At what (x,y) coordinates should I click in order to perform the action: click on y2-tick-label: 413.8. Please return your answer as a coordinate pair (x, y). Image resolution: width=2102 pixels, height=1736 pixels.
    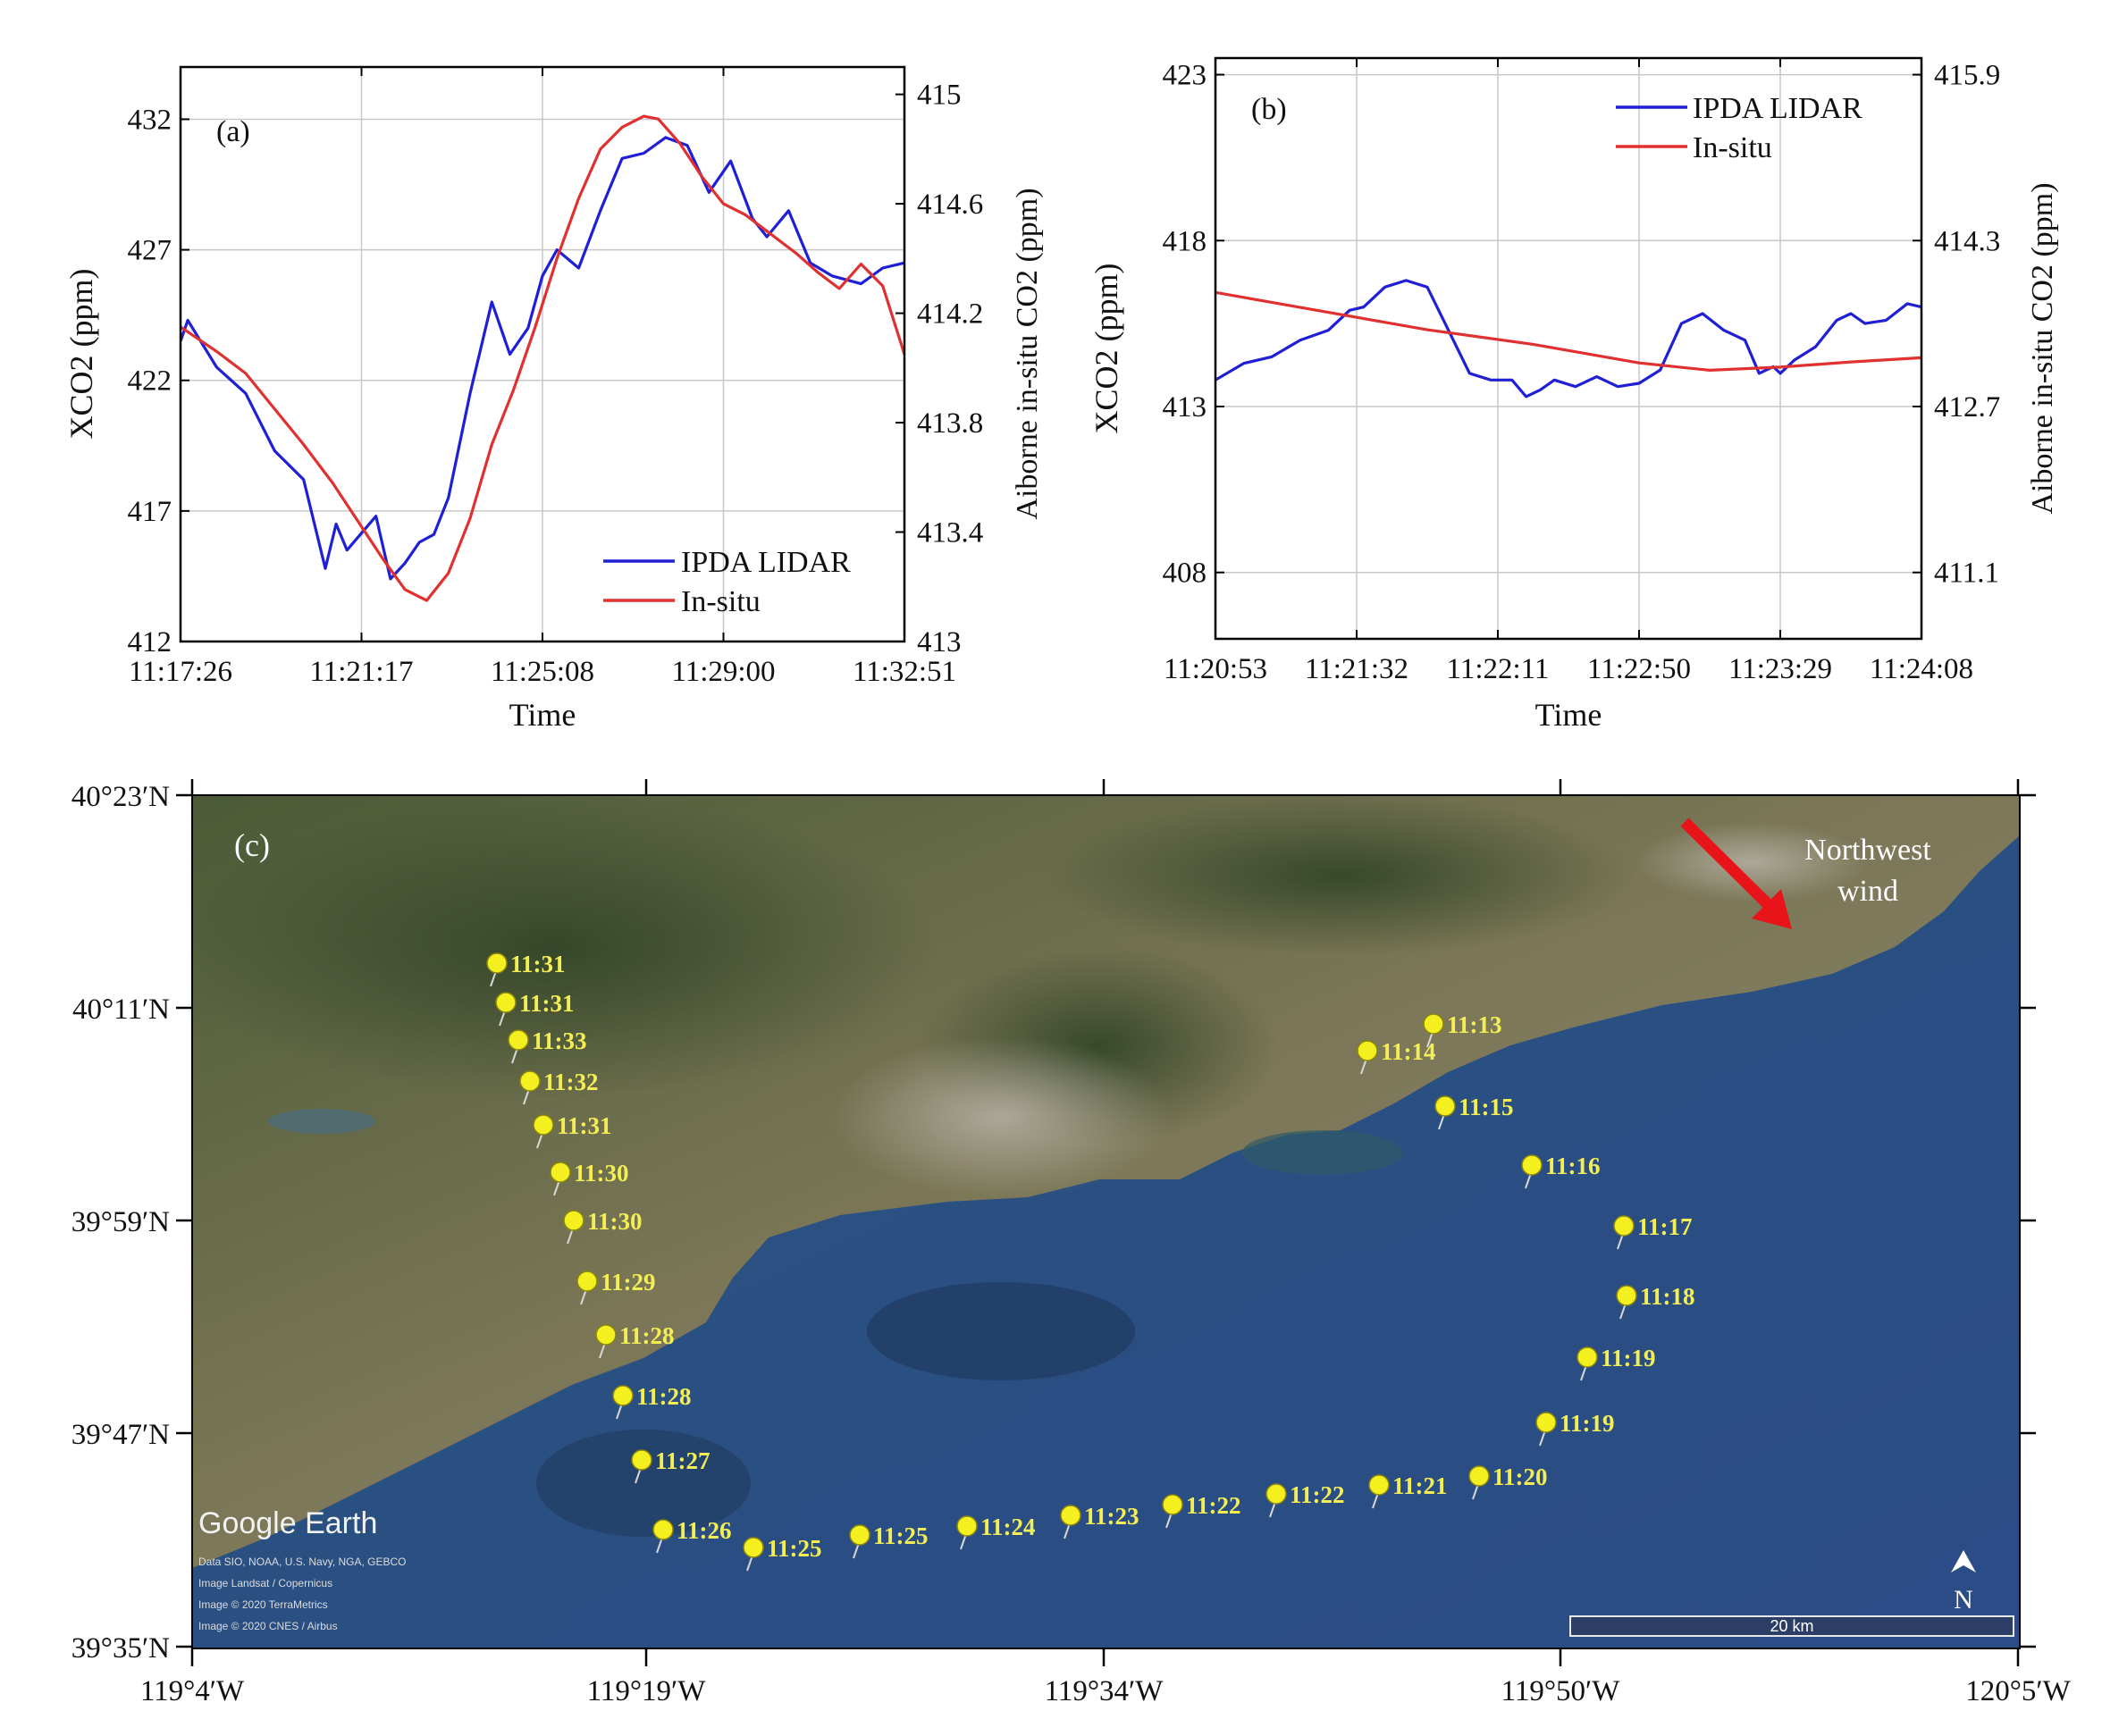
    Looking at the image, I should click on (950, 423).